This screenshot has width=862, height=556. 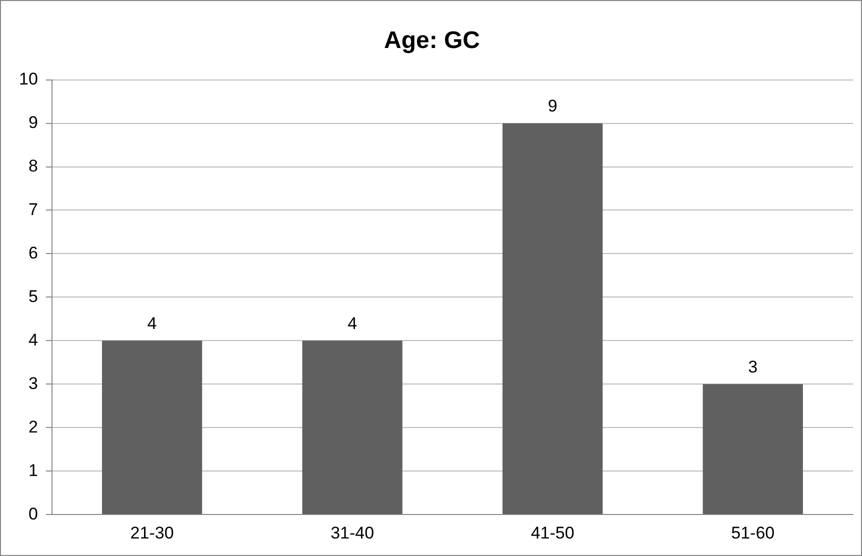 I want to click on y-tick-label: 8, so click(x=33, y=166).